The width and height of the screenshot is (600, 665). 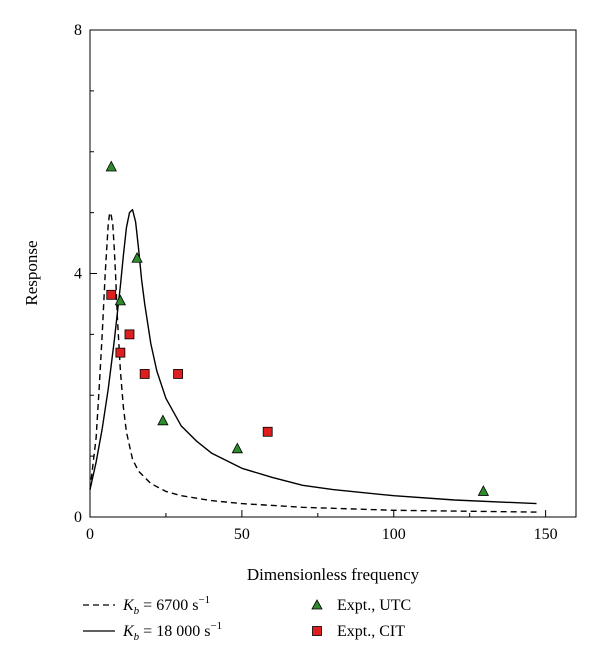 What do you see at coordinates (374, 605) in the screenshot?
I see `legend-label-utc: Expt., UTC` at bounding box center [374, 605].